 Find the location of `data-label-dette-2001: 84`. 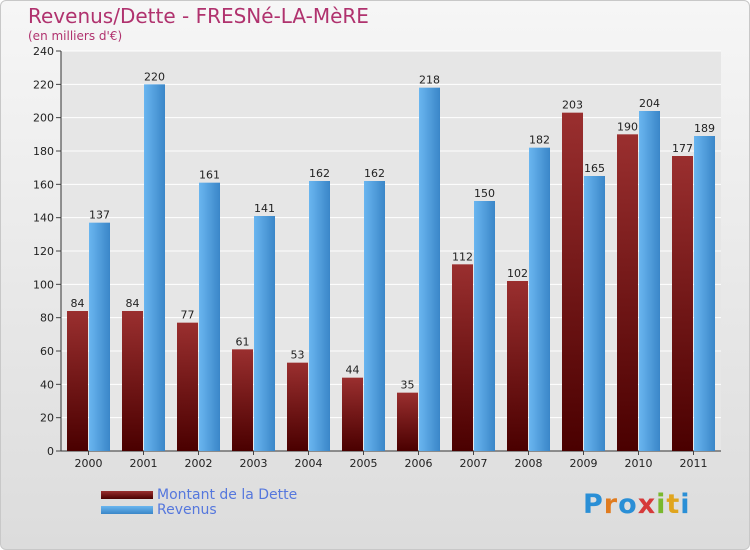

data-label-dette-2001: 84 is located at coordinates (133, 303).